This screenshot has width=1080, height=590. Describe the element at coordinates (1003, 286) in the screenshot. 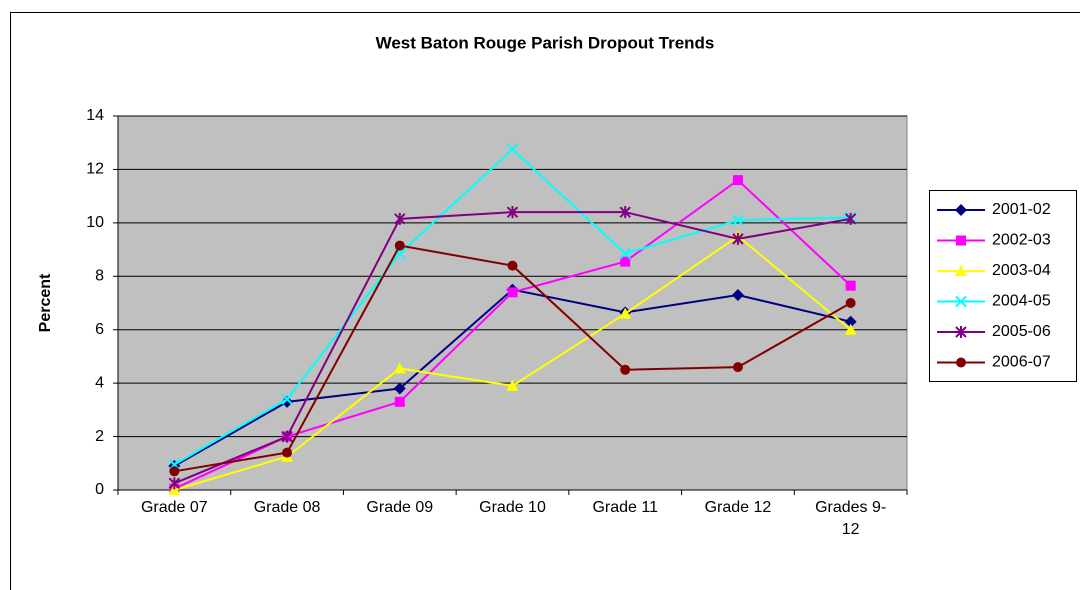

I see `legend` at that location.